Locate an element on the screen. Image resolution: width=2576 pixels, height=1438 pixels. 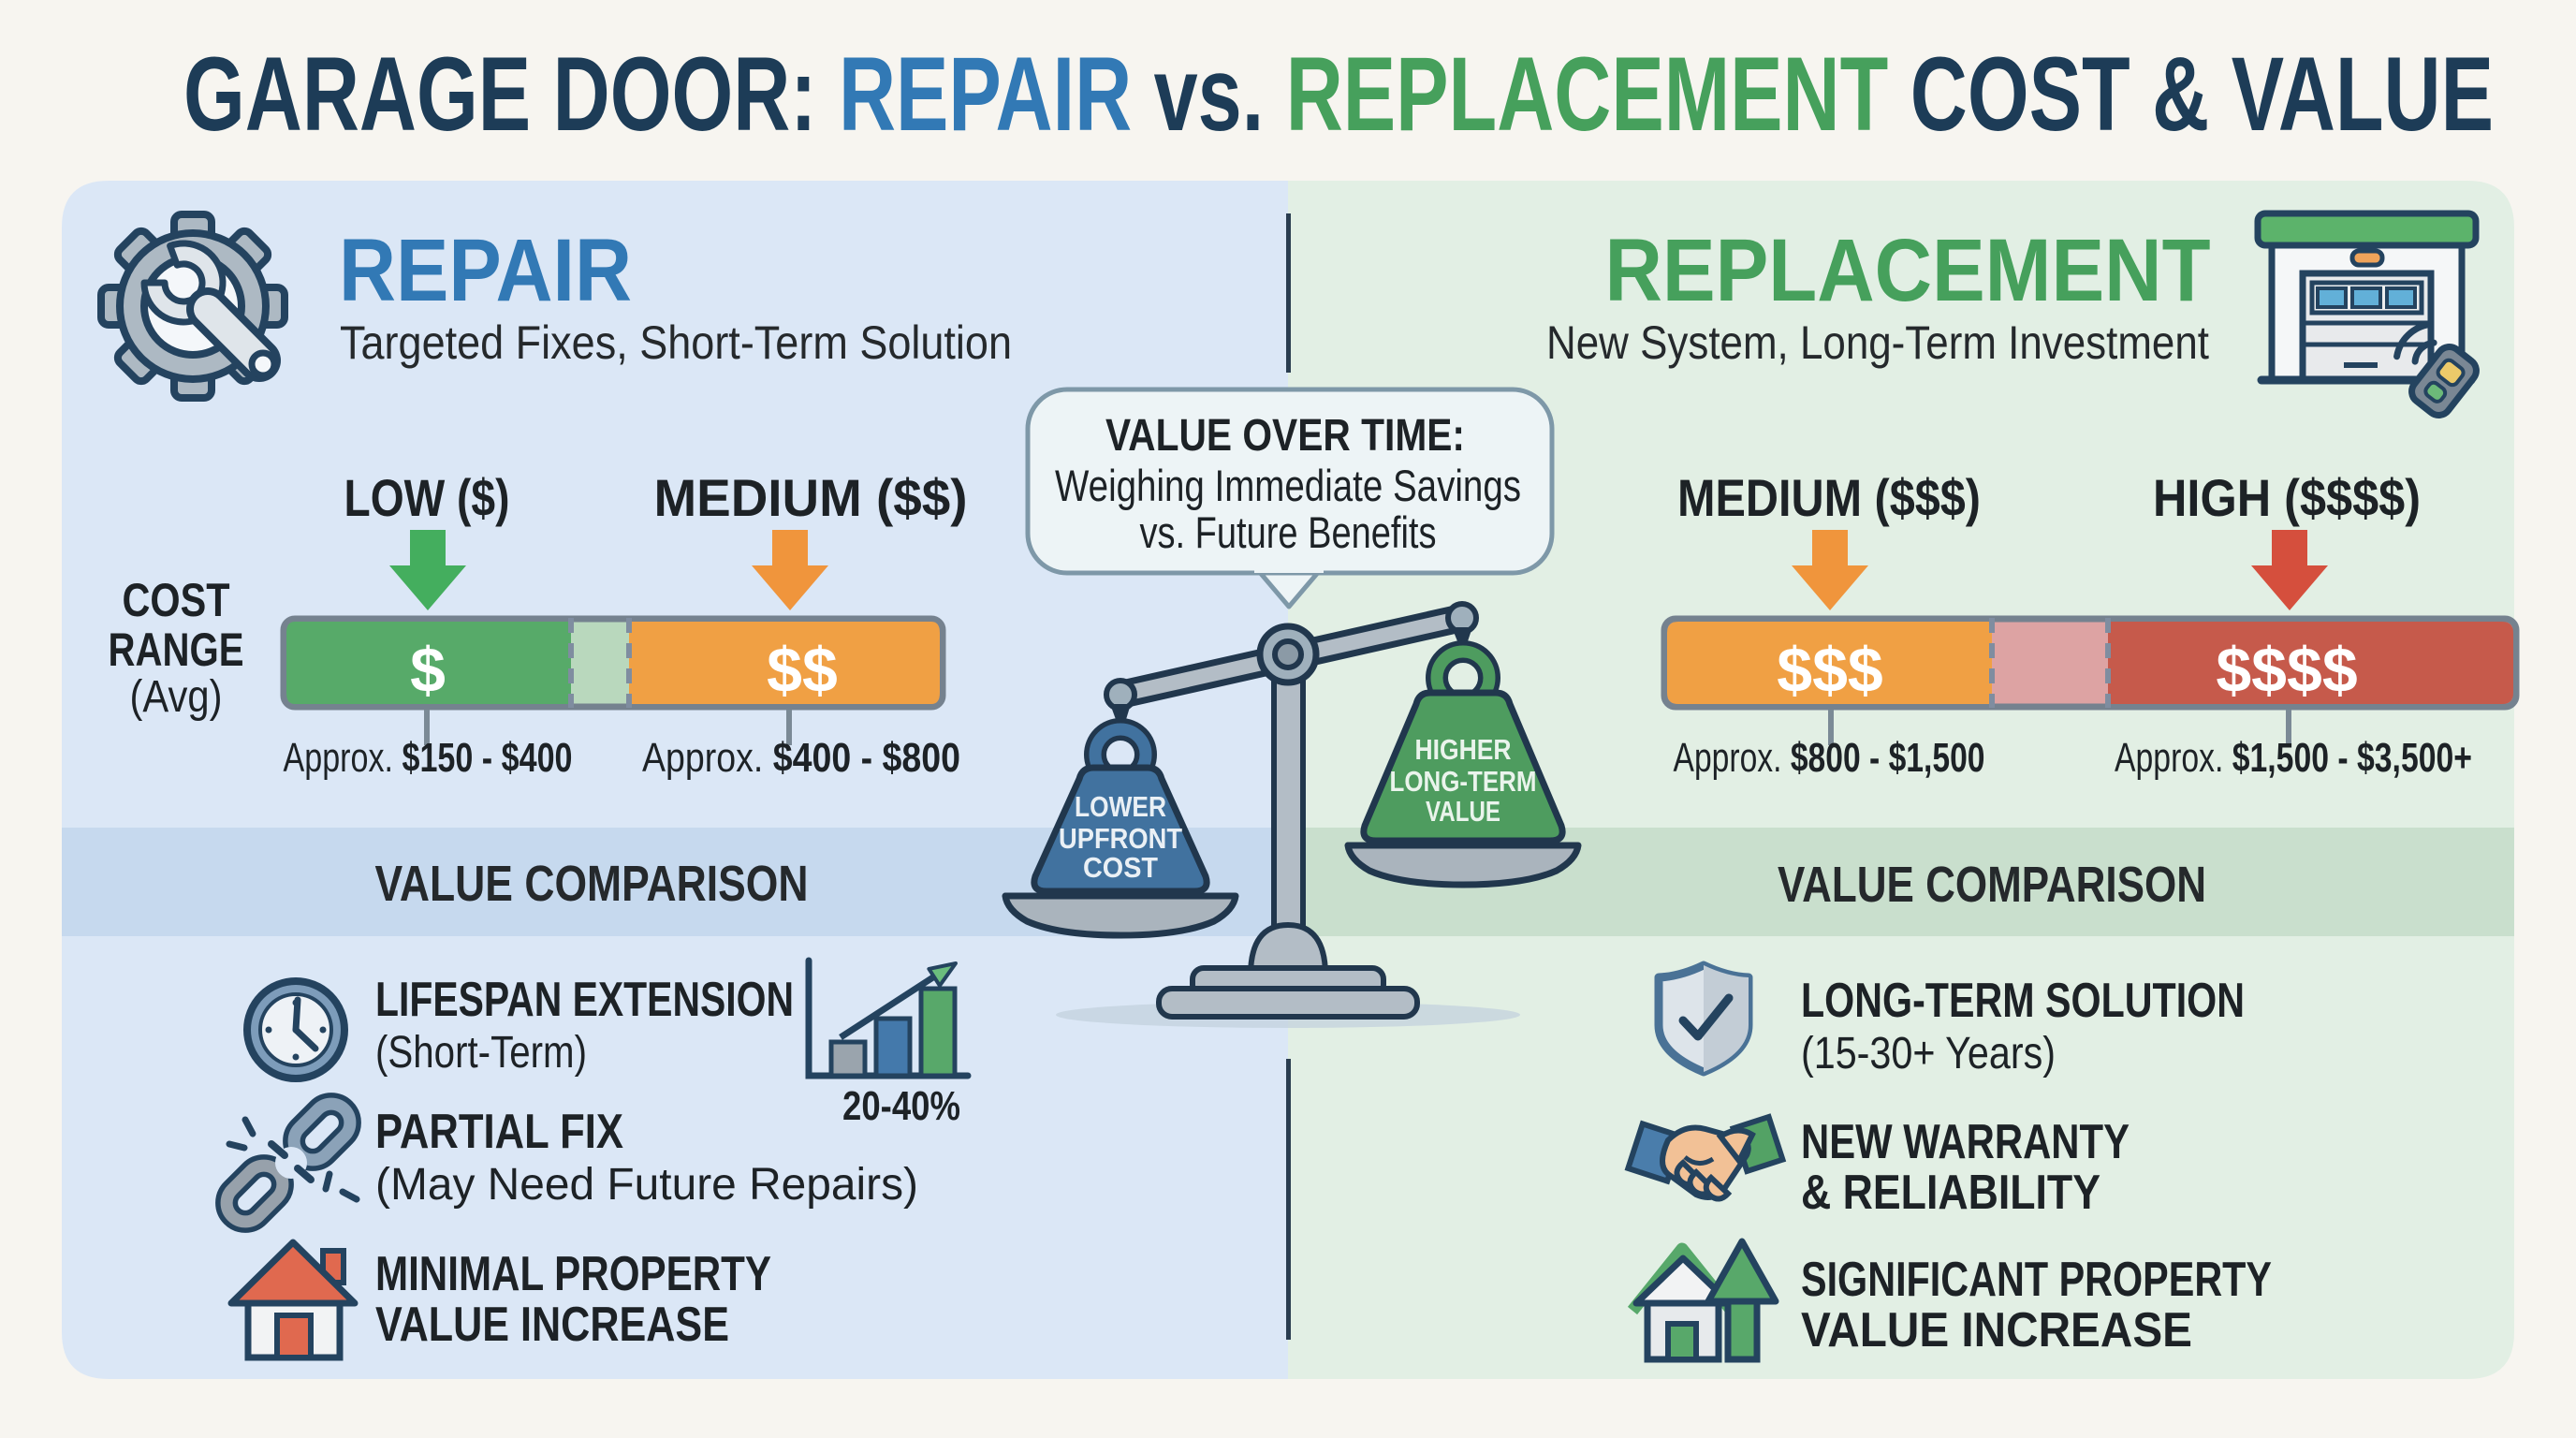
svg-text: LOWER is located at coordinates (1120, 806).